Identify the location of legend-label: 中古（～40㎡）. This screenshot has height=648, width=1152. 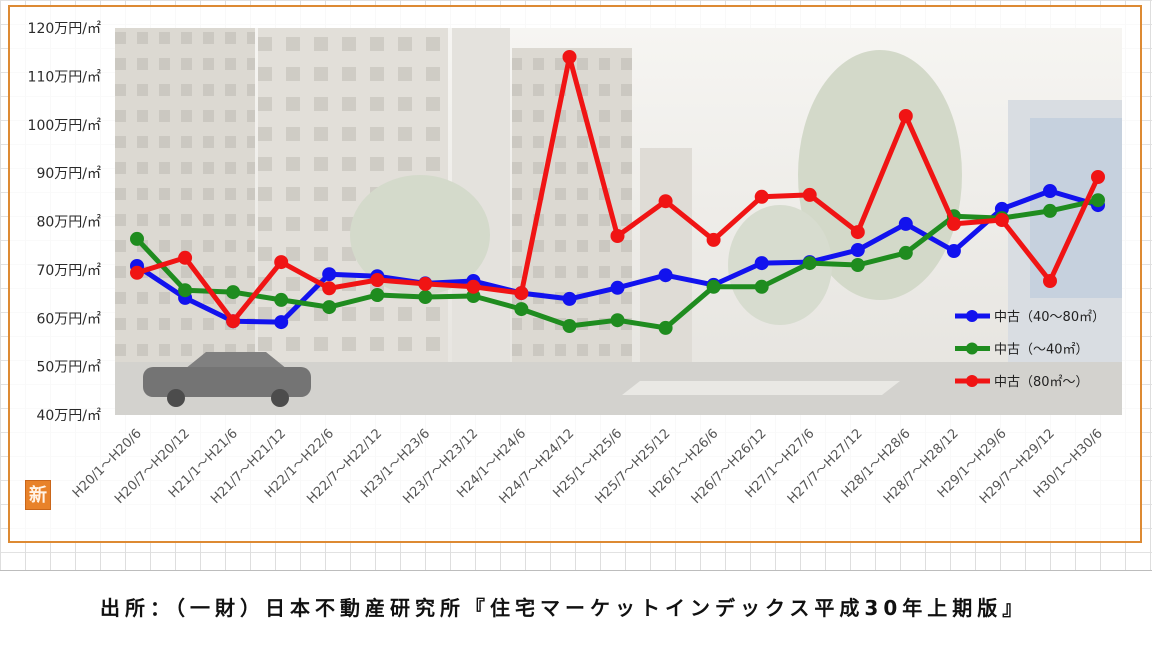
(1041, 350).